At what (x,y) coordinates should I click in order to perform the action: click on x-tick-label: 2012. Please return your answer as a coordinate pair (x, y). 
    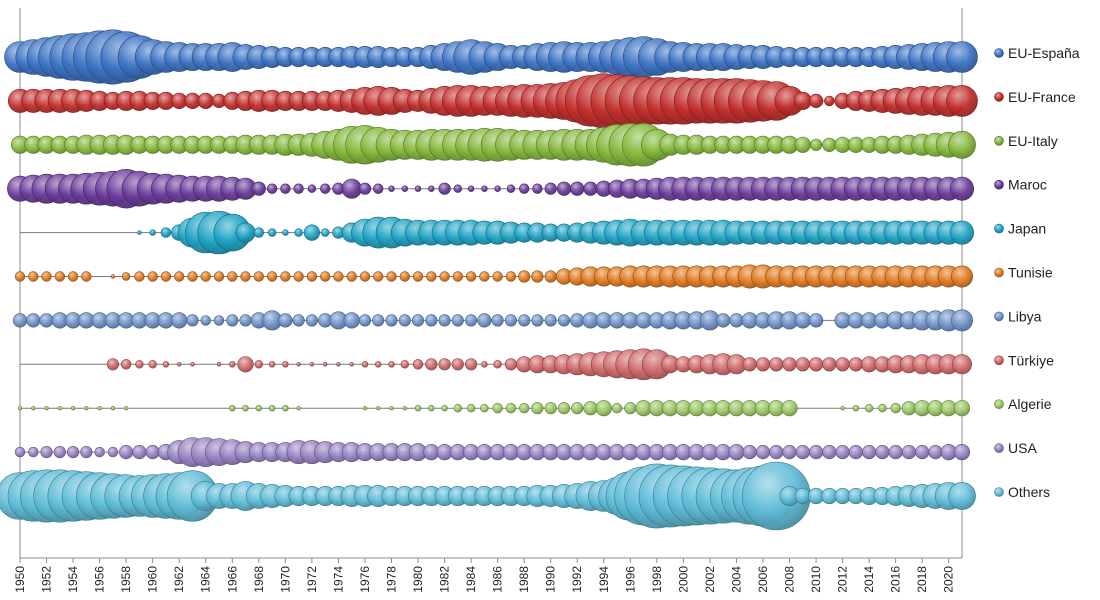
    Looking at the image, I should click on (843, 579).